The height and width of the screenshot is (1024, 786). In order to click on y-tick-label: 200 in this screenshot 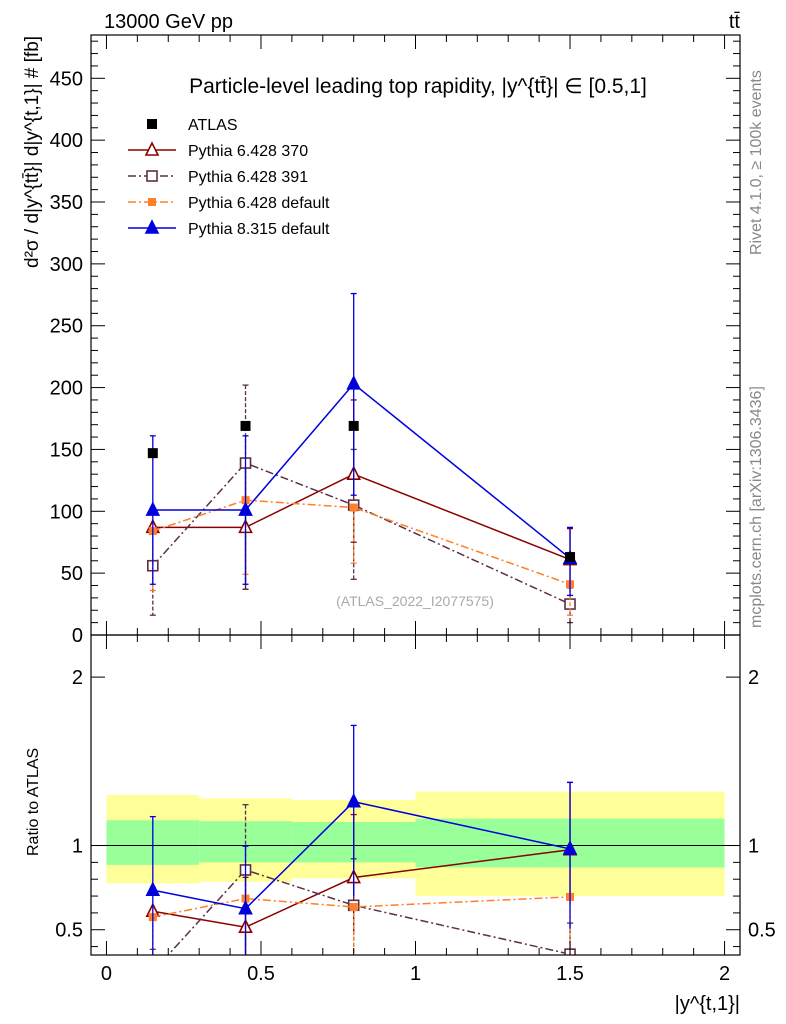, I will do `click(66, 389)`.